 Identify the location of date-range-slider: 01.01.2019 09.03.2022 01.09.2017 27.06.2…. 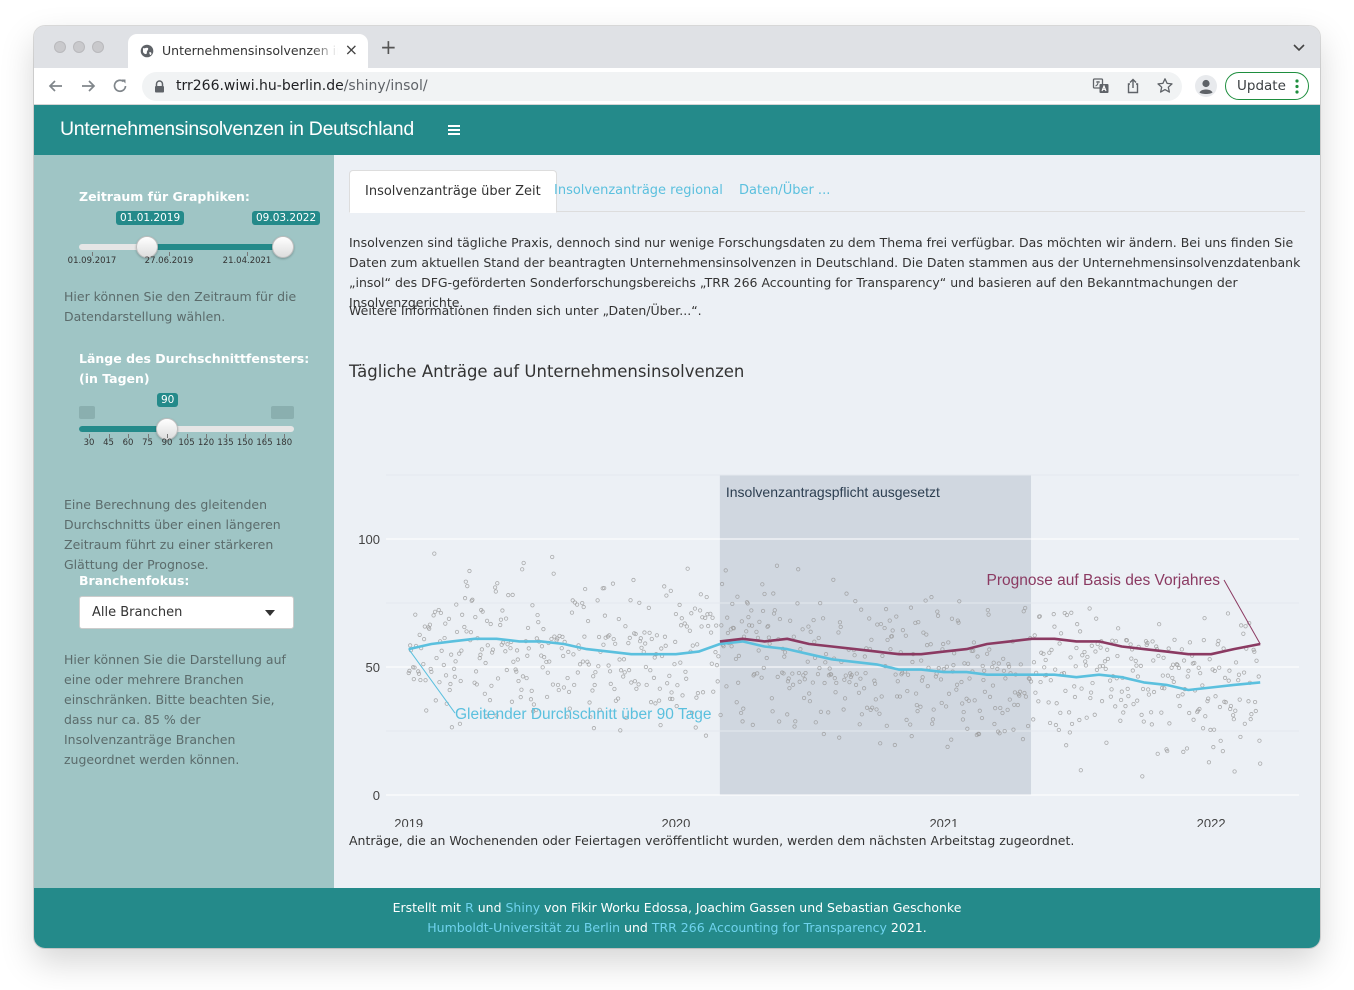
(194, 241).